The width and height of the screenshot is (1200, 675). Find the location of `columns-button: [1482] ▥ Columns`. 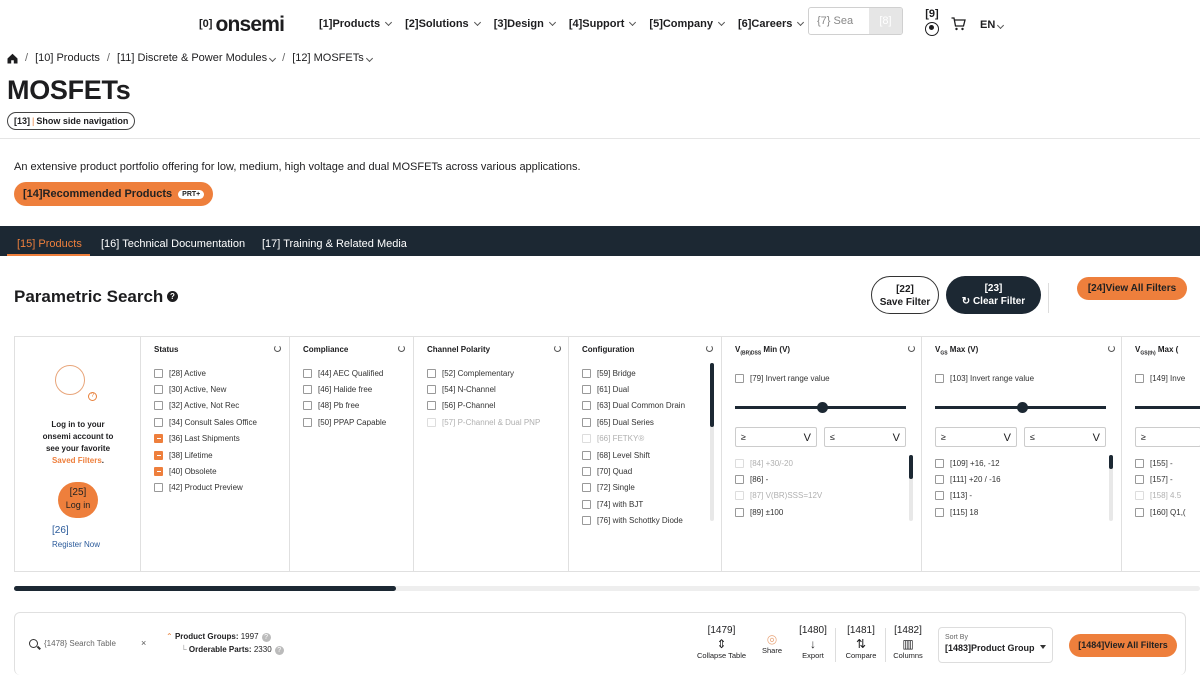

columns-button: [1482] ▥ Columns is located at coordinates (908, 642).